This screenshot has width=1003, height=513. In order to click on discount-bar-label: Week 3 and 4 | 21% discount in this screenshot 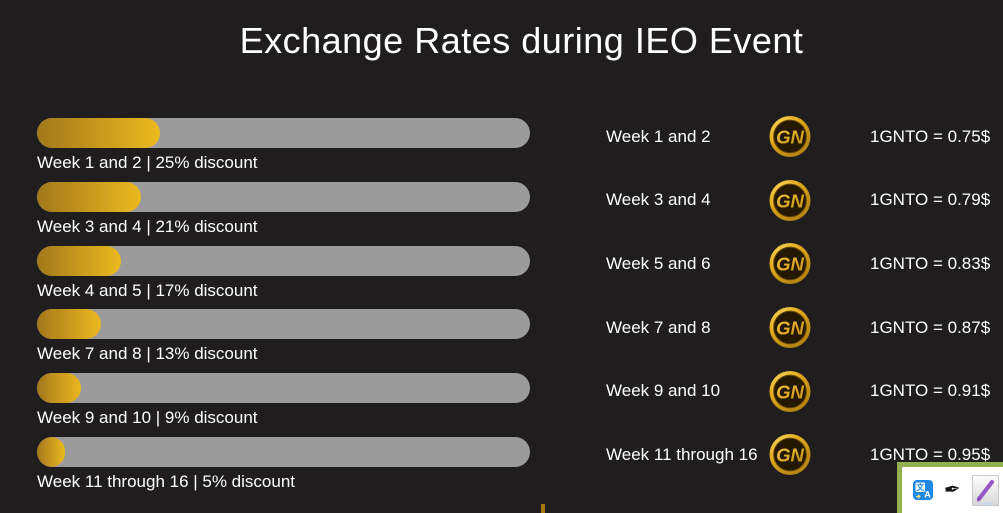, I will do `click(147, 226)`.